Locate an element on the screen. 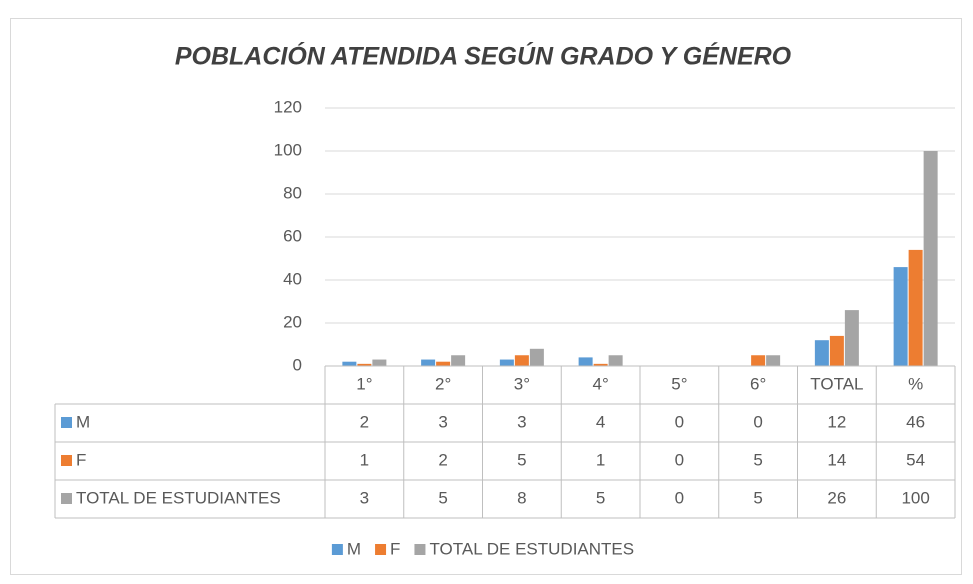 This screenshot has width=973, height=584. legend-item: TOTAL DE ESTUDIANTES is located at coordinates (524, 548).